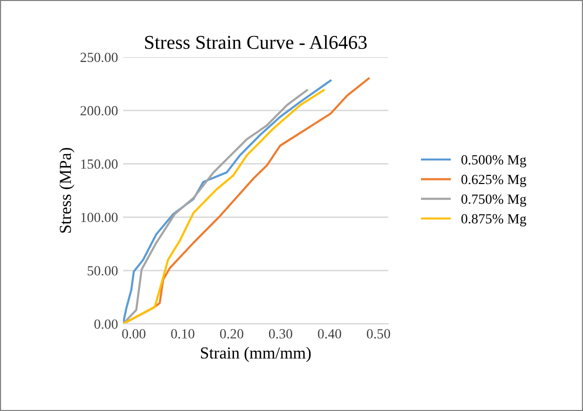  Describe the element at coordinates (134, 334) in the screenshot. I see `x-tick-label: 0.00` at that location.